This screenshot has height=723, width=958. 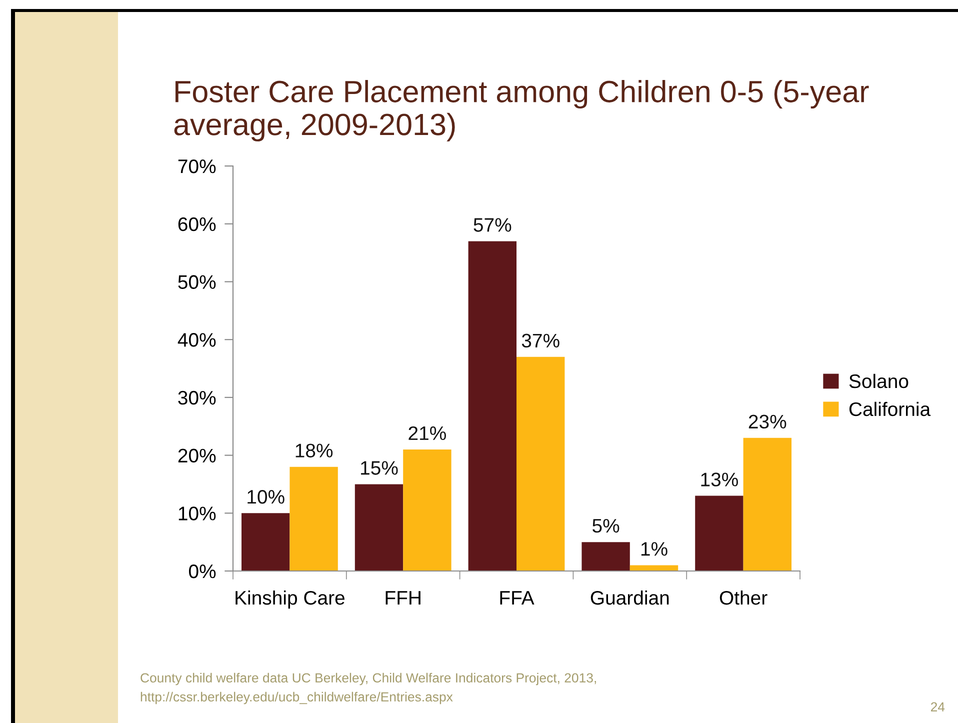 I want to click on data-label: 57%, so click(x=493, y=225).